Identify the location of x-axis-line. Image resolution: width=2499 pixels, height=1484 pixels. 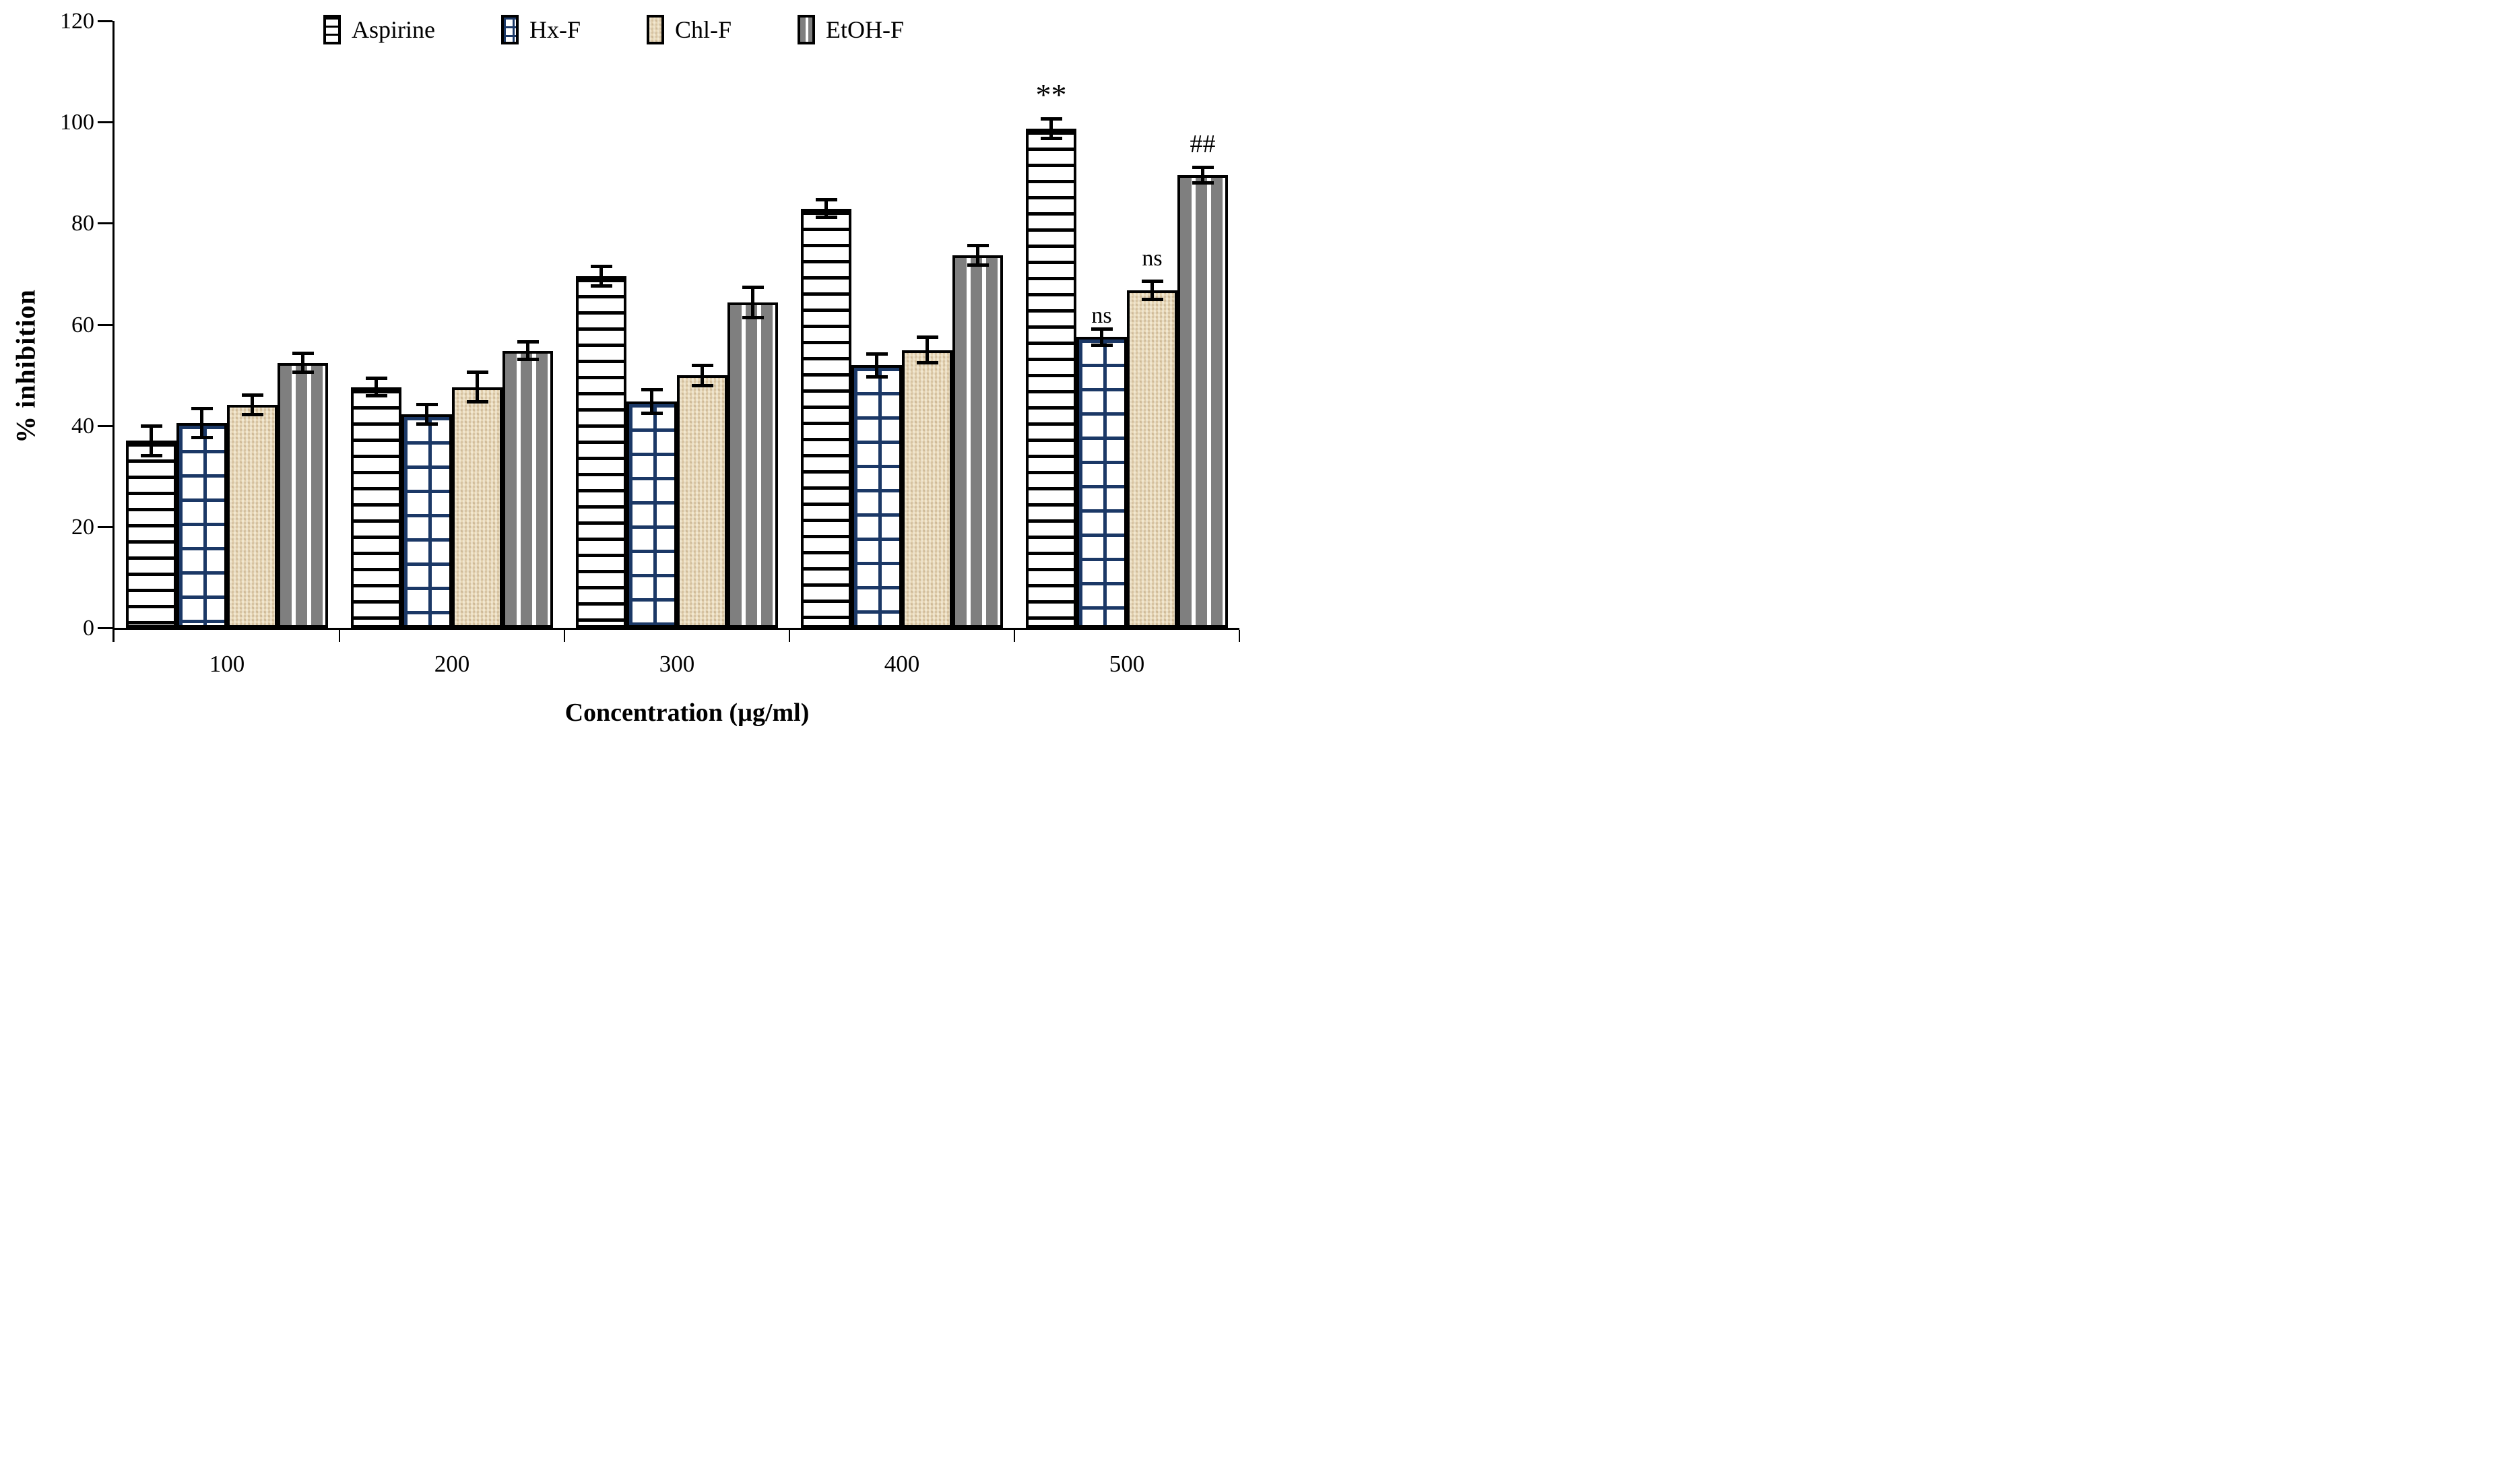
(675, 629).